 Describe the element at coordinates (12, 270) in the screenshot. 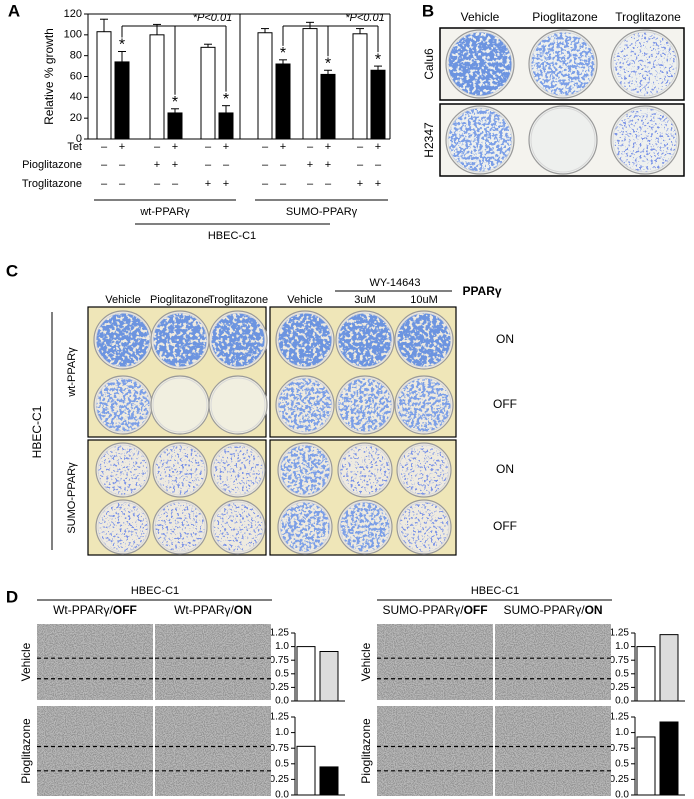

I see `panel-label: C` at that location.